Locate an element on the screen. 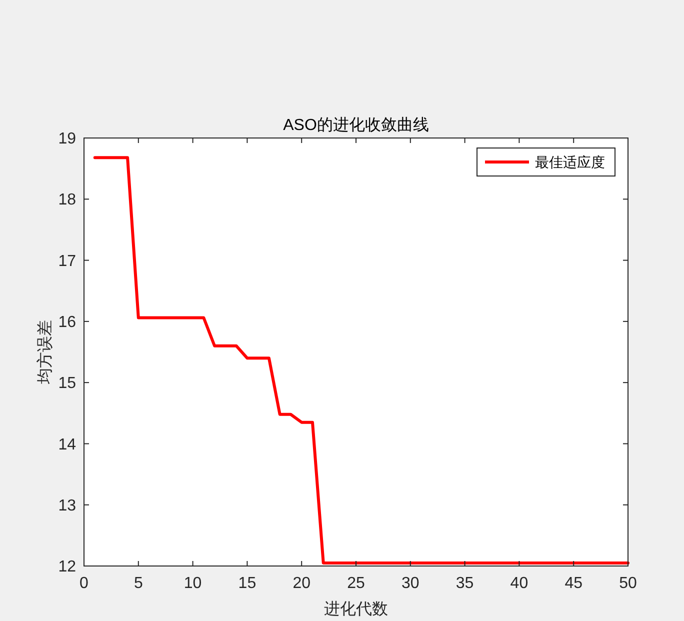  x-tick-label: 40 is located at coordinates (519, 583).